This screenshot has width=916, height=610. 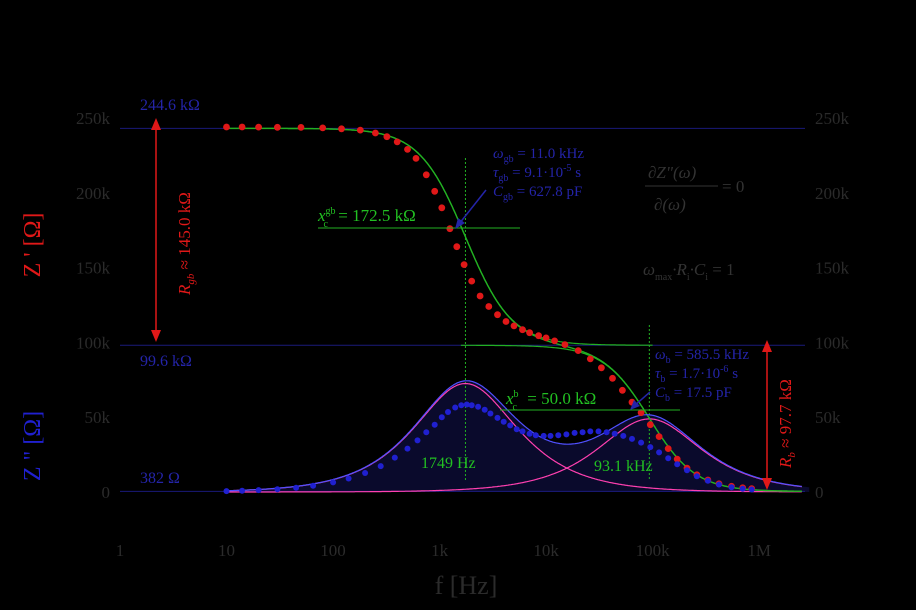 What do you see at coordinates (538, 155) in the screenshot?
I see `svg-text: ωgb = 11.0 kHz` at bounding box center [538, 155].